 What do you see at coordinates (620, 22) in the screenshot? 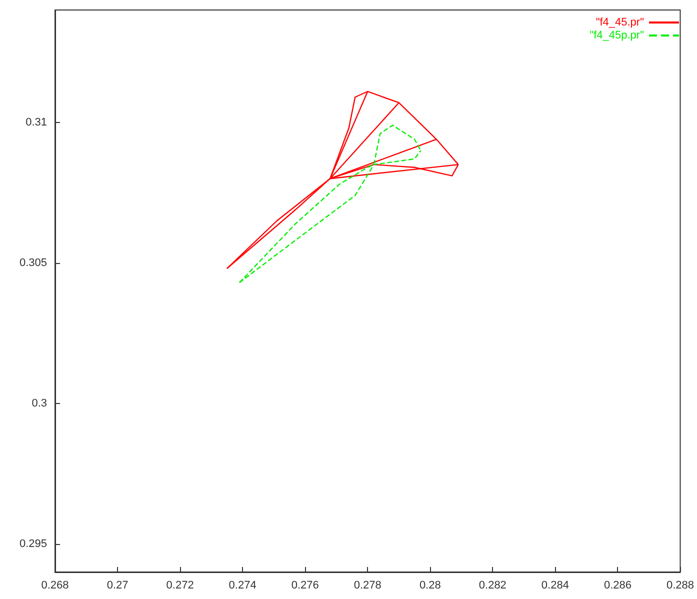
I see `legend-label: "f4_45.pr"` at bounding box center [620, 22].